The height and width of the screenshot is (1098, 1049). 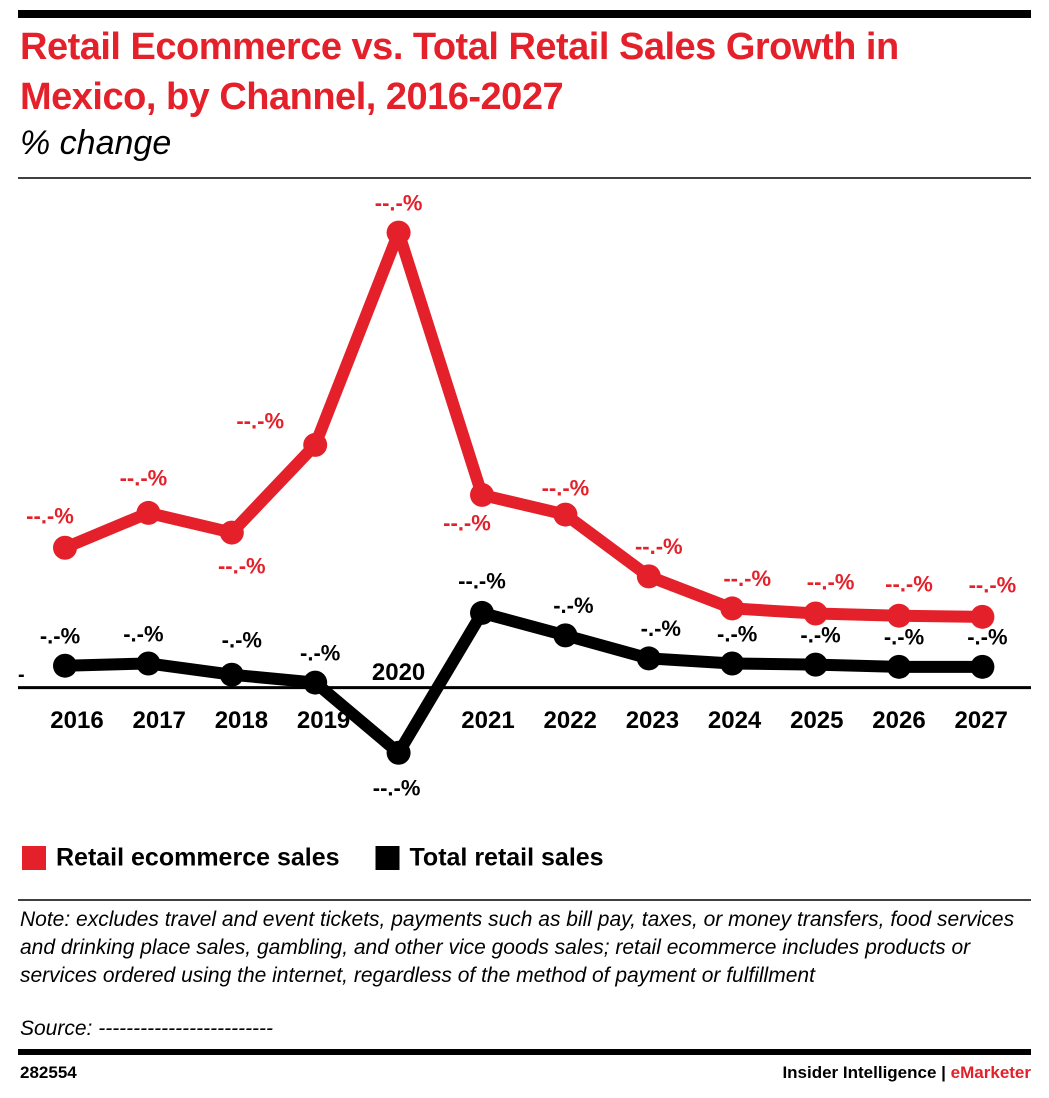 What do you see at coordinates (487, 720) in the screenshot?
I see `x-tick-label: 2021` at bounding box center [487, 720].